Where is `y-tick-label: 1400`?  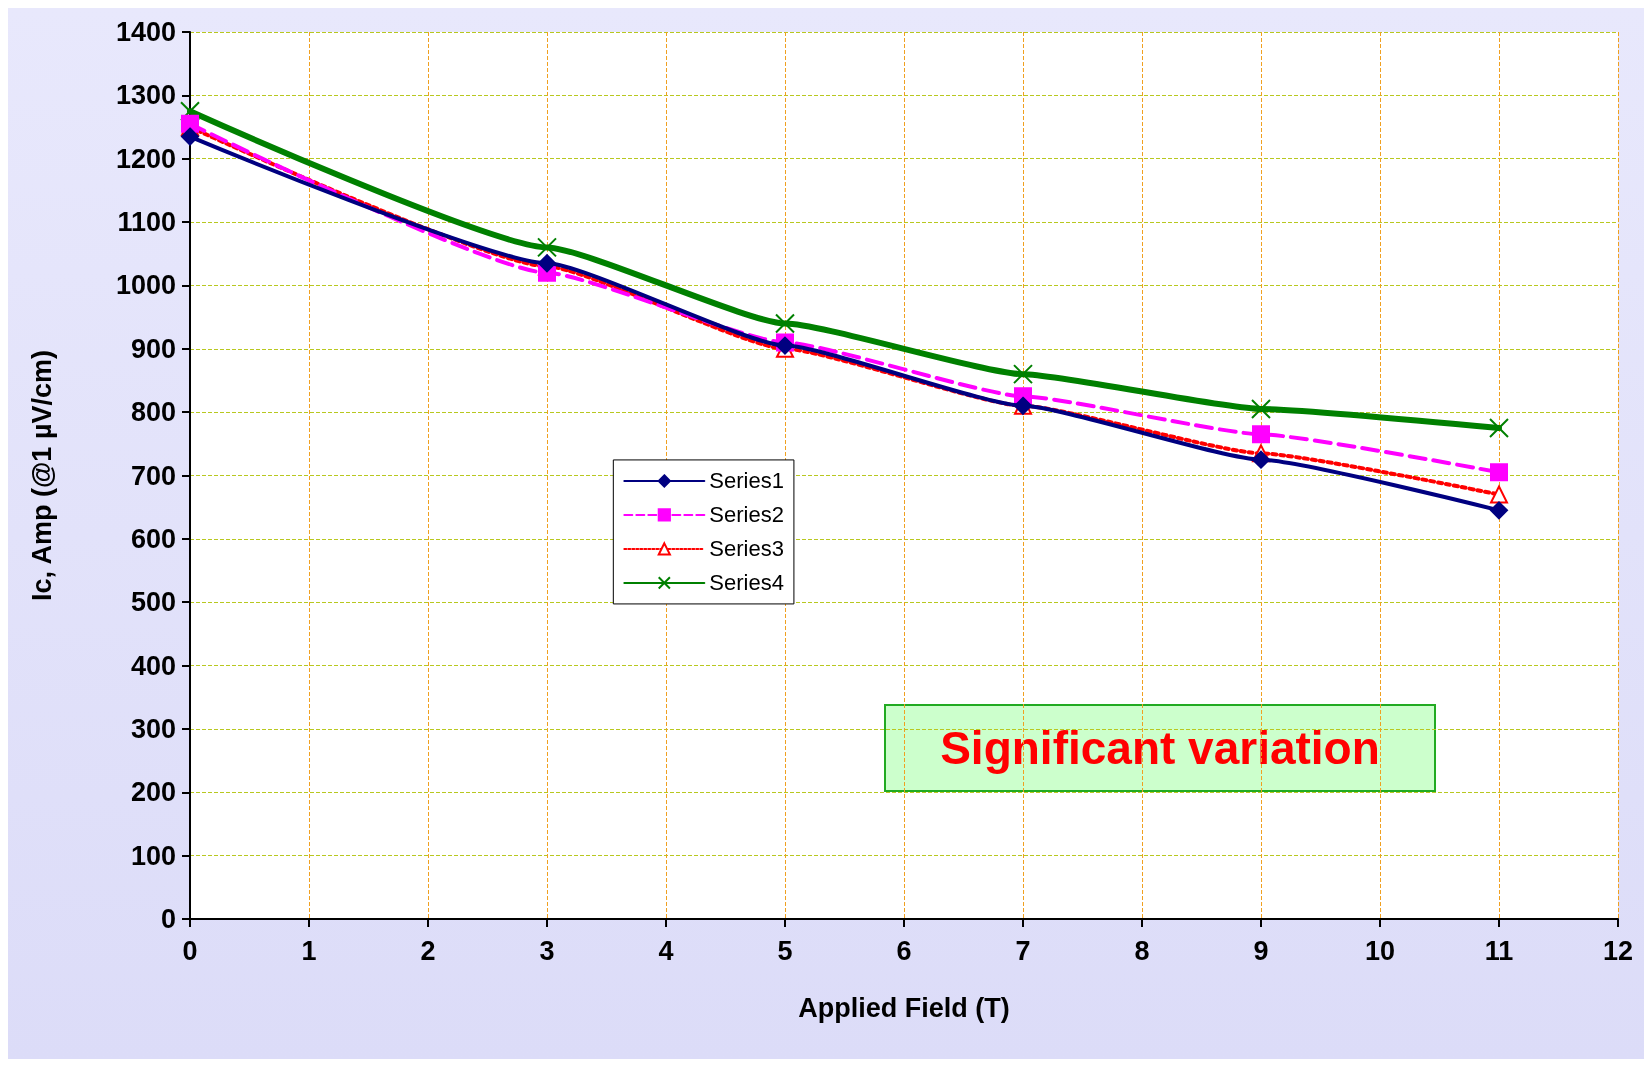
y-tick-label: 1400 is located at coordinates (145, 32).